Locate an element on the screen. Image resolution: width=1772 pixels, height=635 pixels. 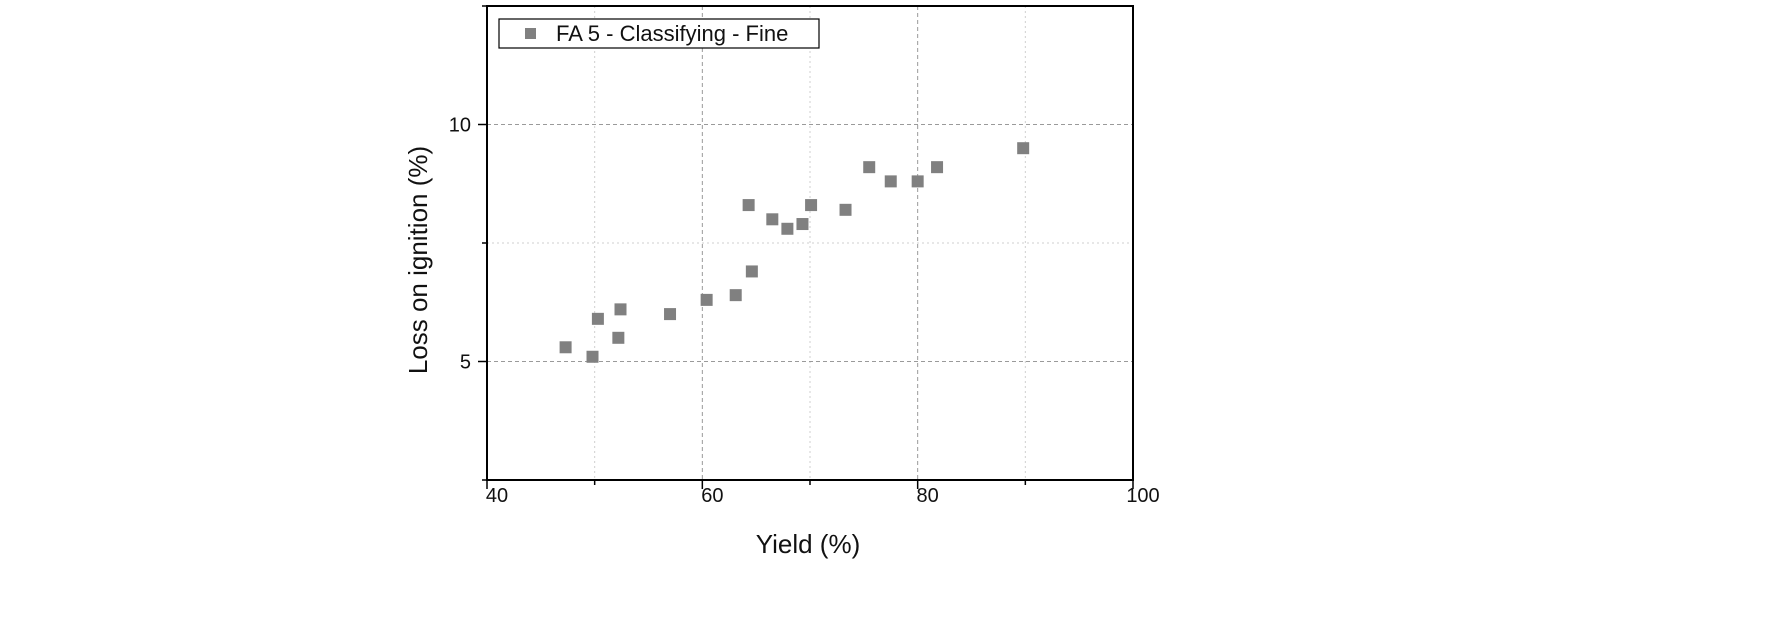
x-tick-label: 60 is located at coordinates (712, 496).